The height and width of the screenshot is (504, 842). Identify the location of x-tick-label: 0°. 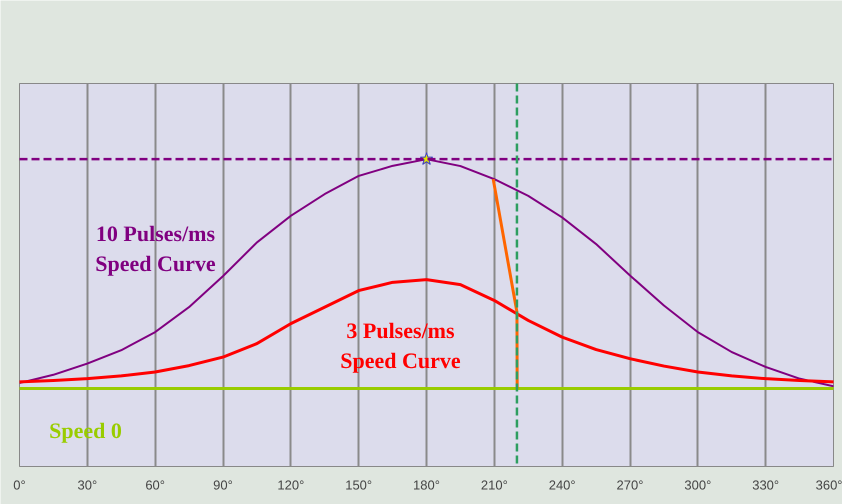
(19, 485).